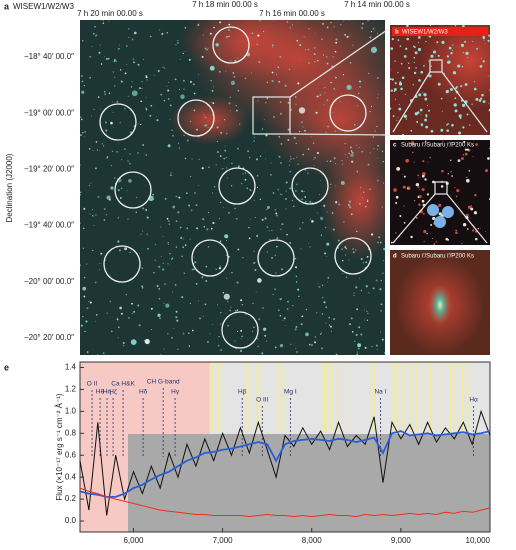 The width and height of the screenshot is (516, 550). I want to click on nebula, so click(352, 200).